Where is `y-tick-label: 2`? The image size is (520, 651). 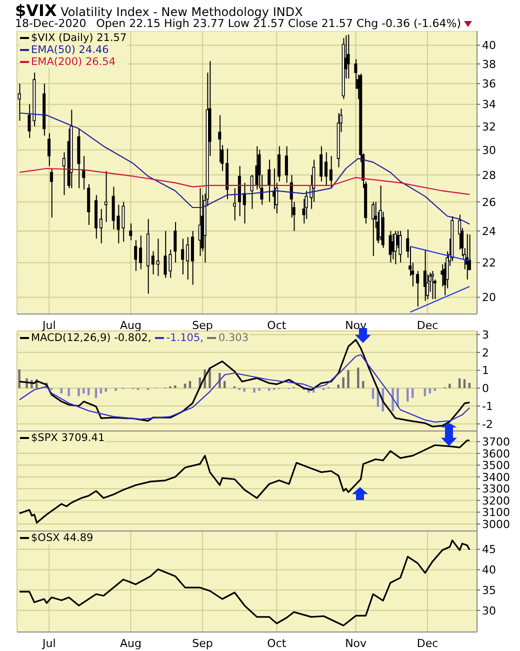 y-tick-label: 2 is located at coordinates (485, 353).